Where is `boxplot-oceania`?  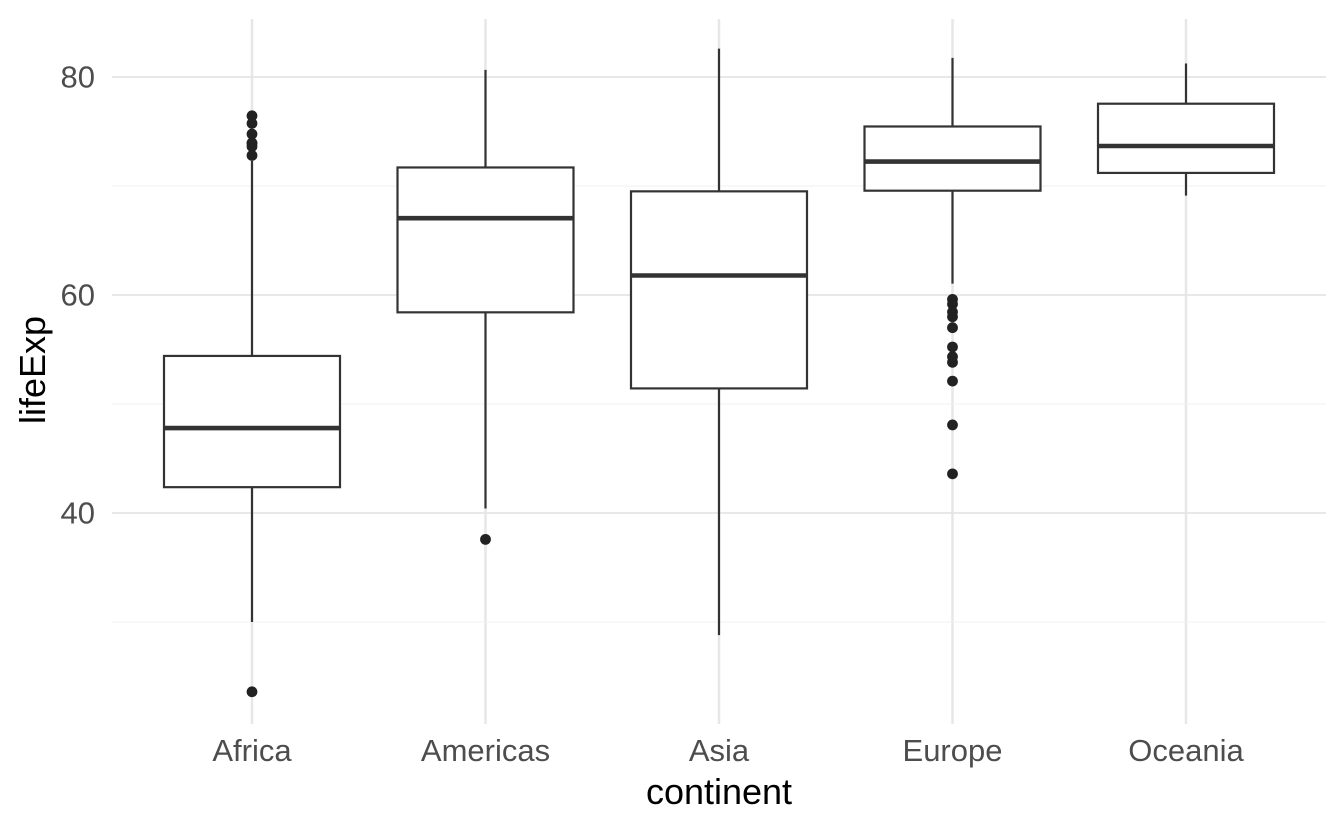
boxplot-oceania is located at coordinates (1186, 129).